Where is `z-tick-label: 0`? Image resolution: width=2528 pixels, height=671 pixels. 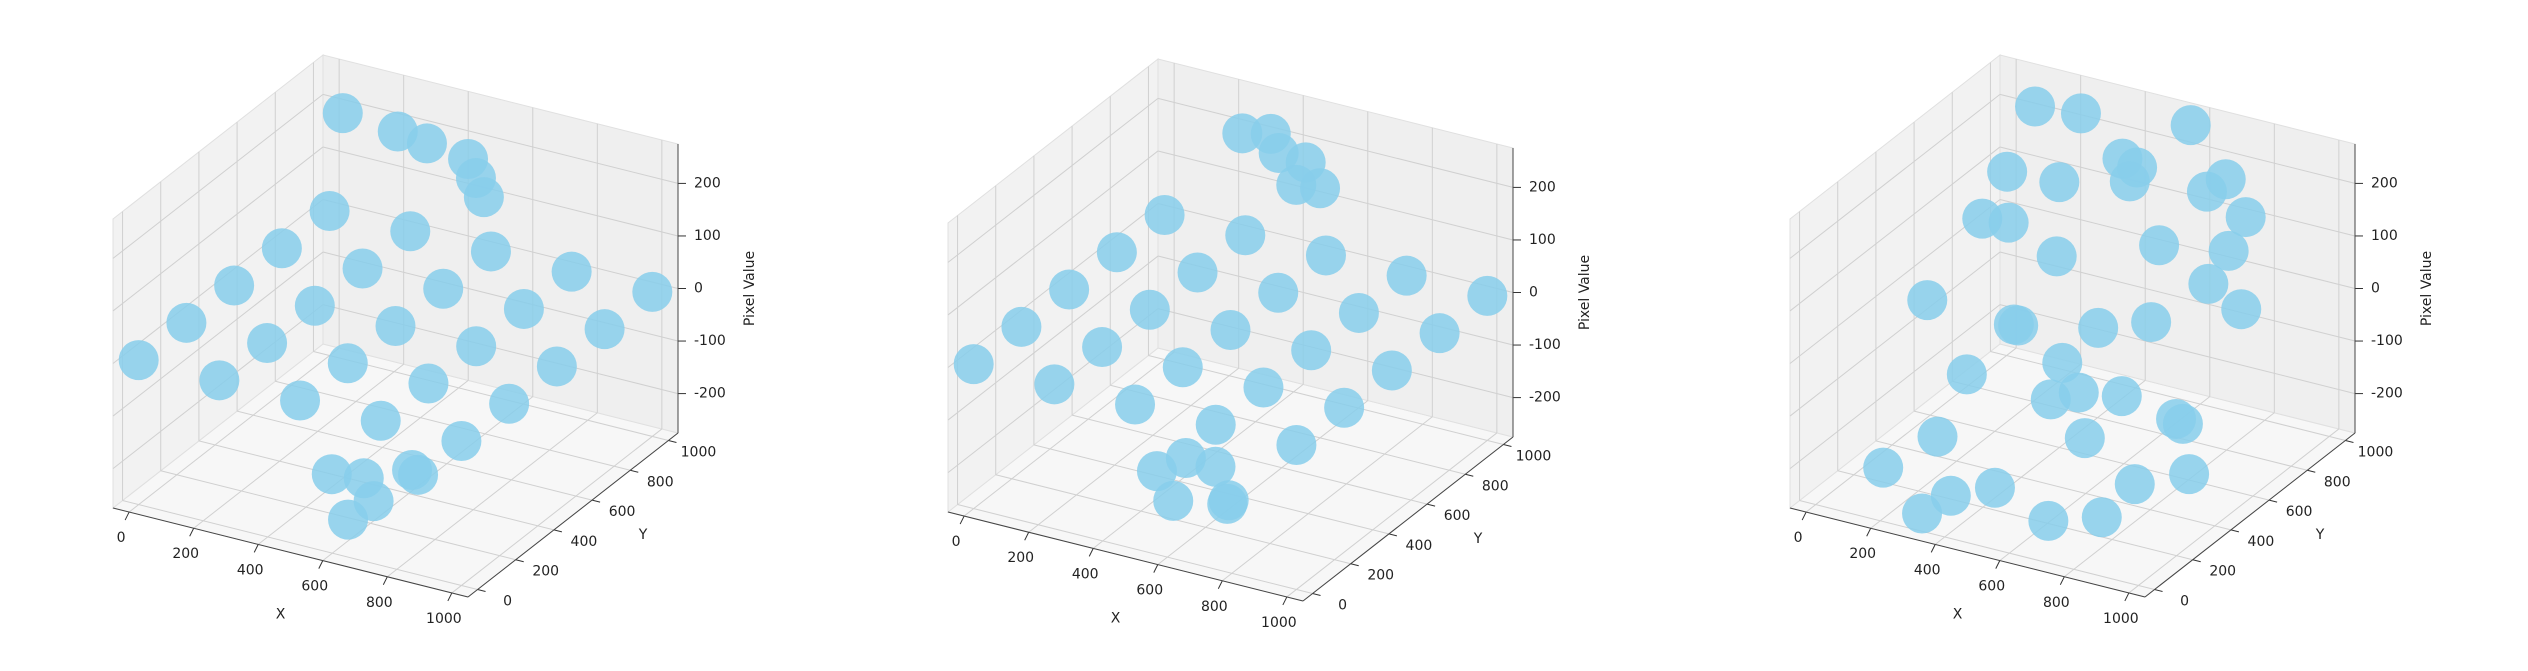 z-tick-label: 0 is located at coordinates (698, 289).